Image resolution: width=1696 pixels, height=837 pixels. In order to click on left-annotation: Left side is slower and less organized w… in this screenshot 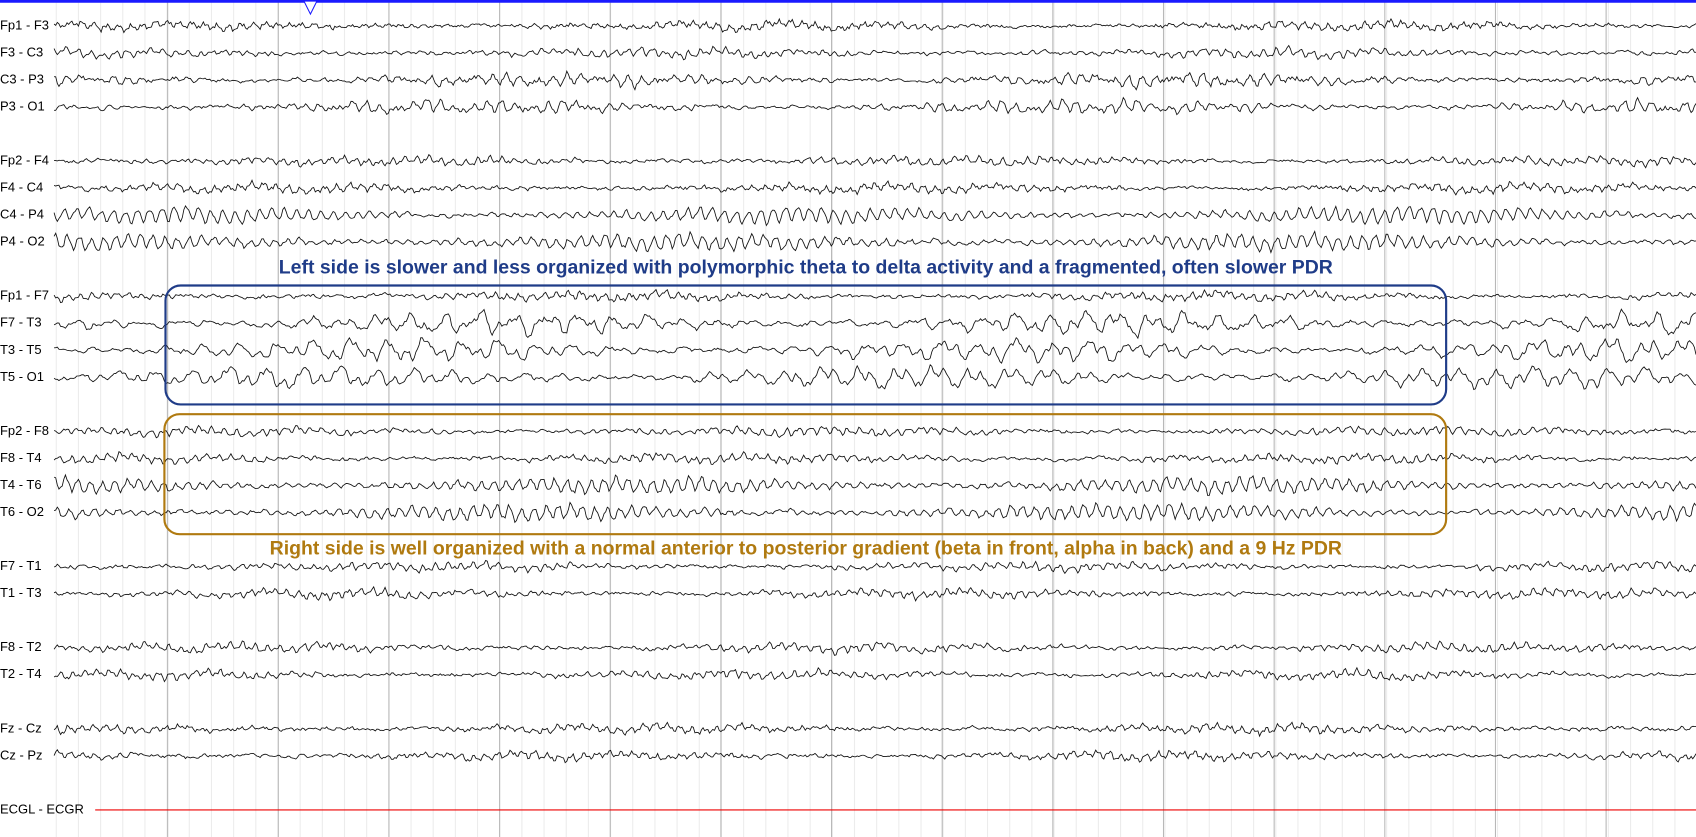, I will do `click(806, 267)`.